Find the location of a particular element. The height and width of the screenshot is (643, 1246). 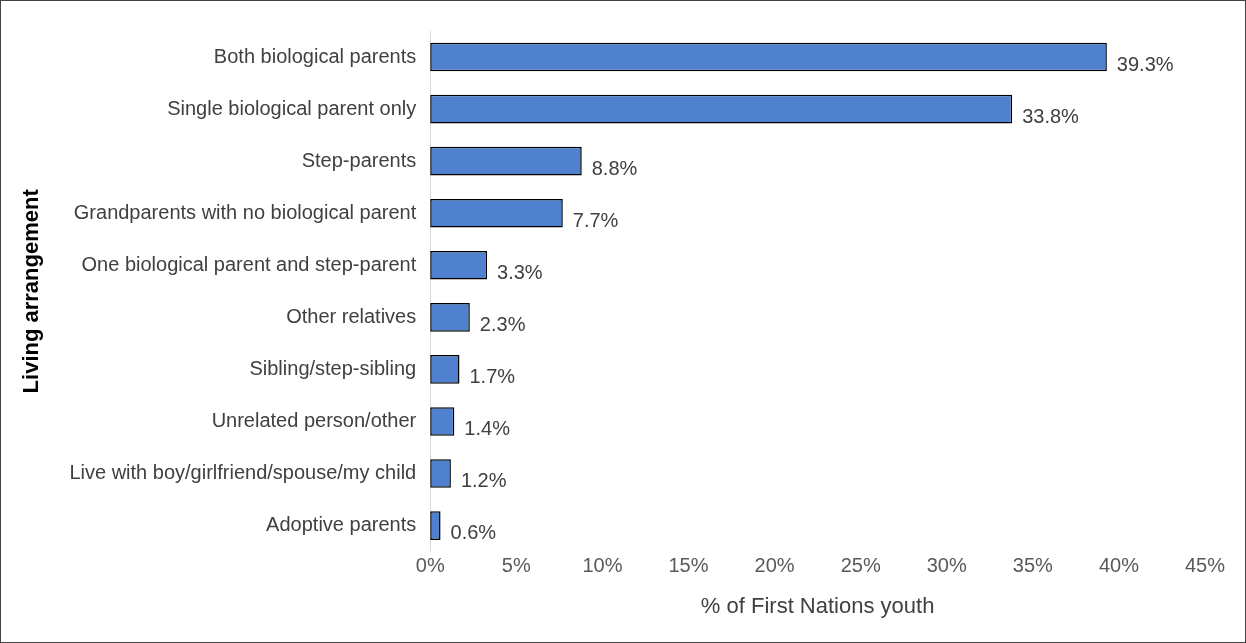

y-tick-label: One biological parent and step-parent is located at coordinates (249, 263).